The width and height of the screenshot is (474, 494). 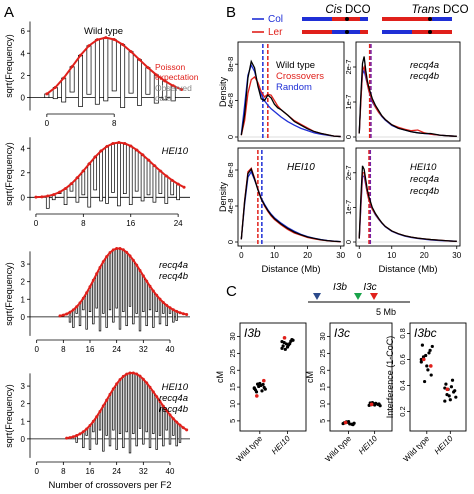 What do you see at coordinates (408, 91) in the screenshot?
I see `plot-frame` at bounding box center [408, 91].